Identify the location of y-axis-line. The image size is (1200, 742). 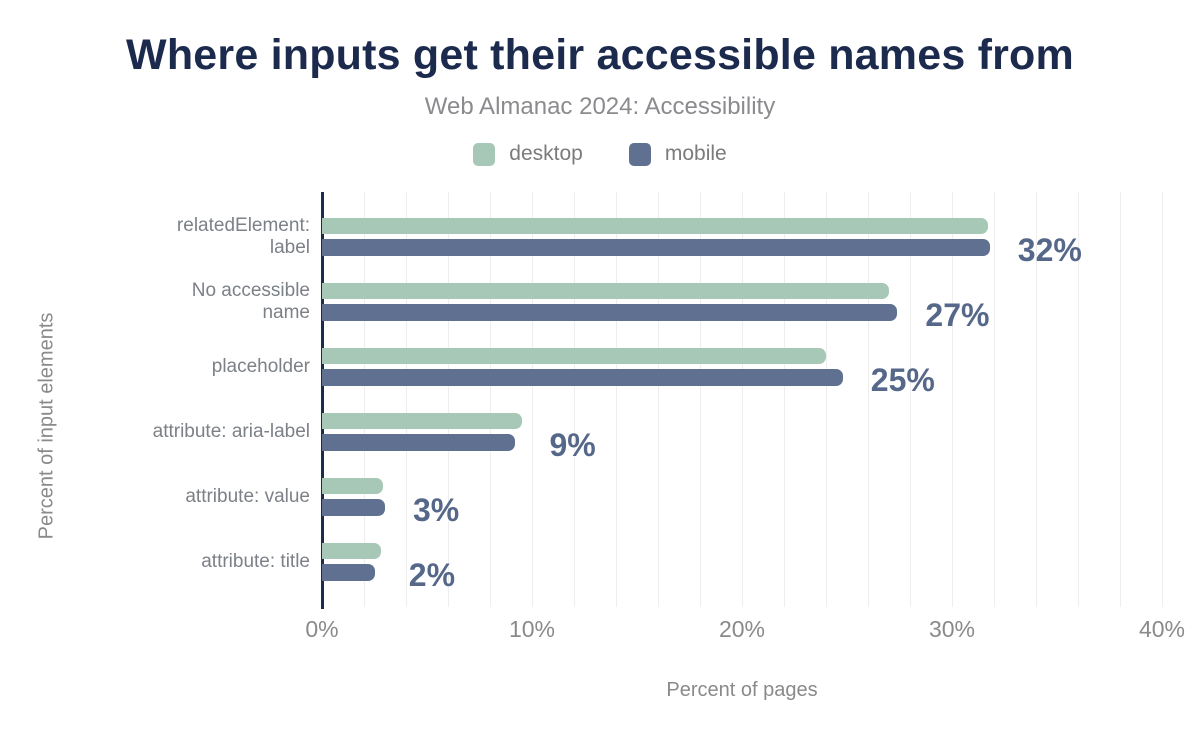
(322, 400).